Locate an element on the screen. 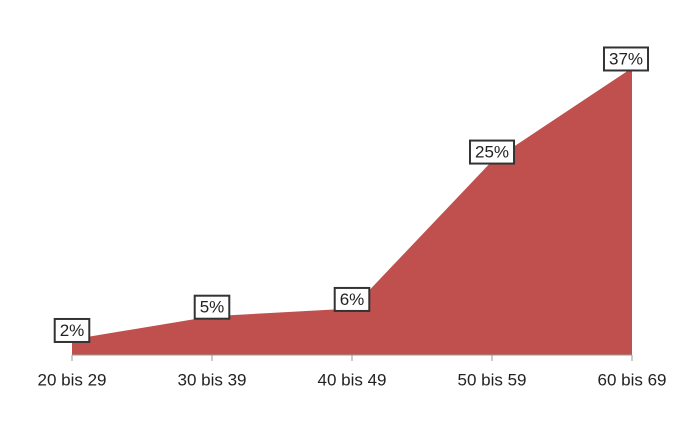 The height and width of the screenshot is (430, 698). x-tick-label: 20 bis 29 is located at coordinates (72, 379).